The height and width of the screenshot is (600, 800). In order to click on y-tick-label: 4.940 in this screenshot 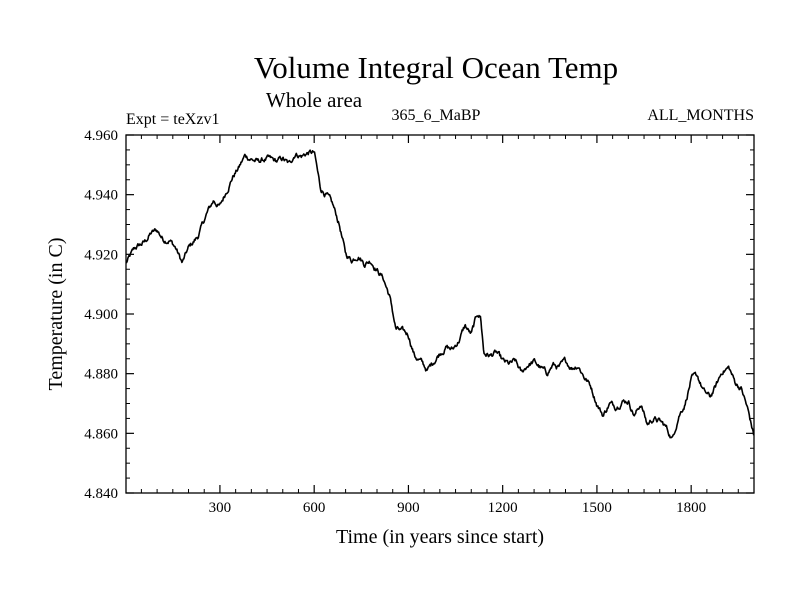, I will do `click(101, 196)`.